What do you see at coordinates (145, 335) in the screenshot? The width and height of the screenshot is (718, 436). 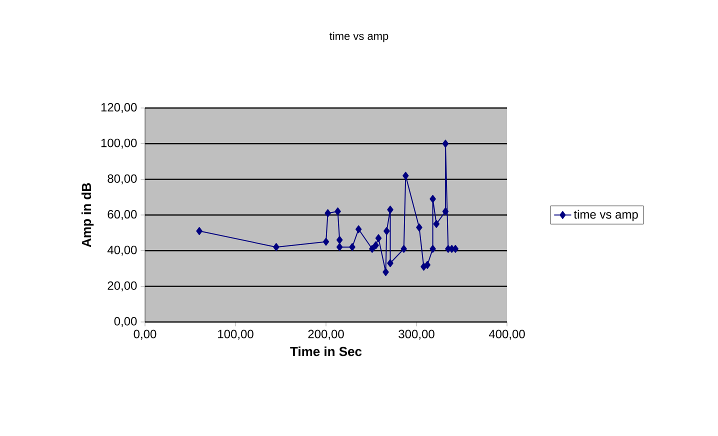 I see `x-tick-label: 0,00` at bounding box center [145, 335].